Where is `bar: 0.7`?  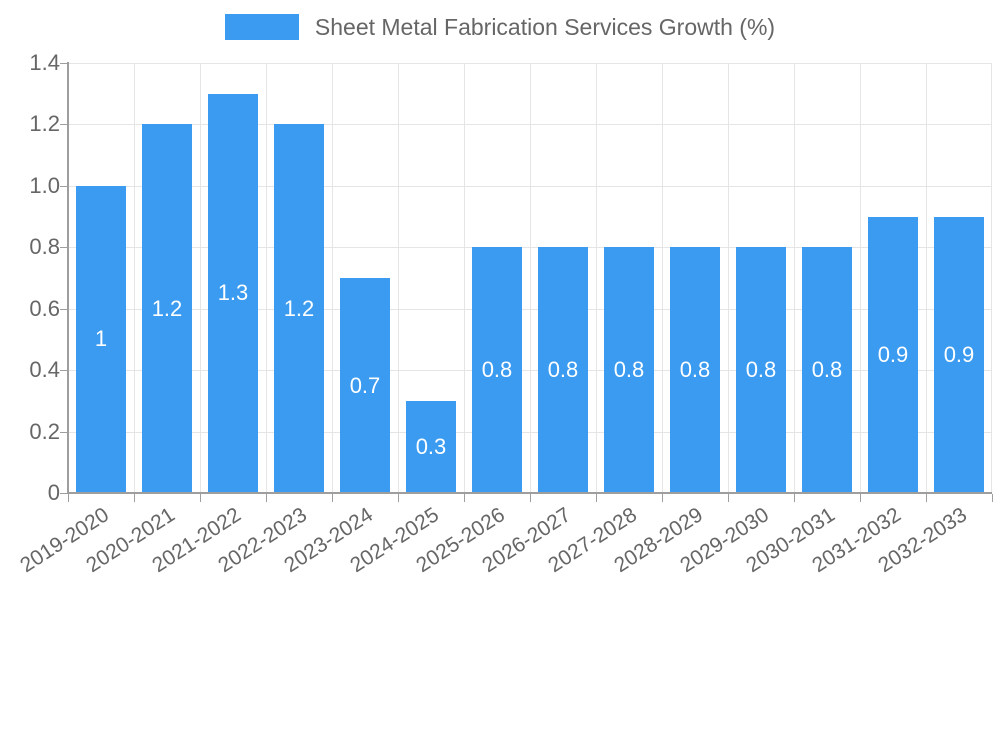
bar: 0.7 is located at coordinates (365, 385).